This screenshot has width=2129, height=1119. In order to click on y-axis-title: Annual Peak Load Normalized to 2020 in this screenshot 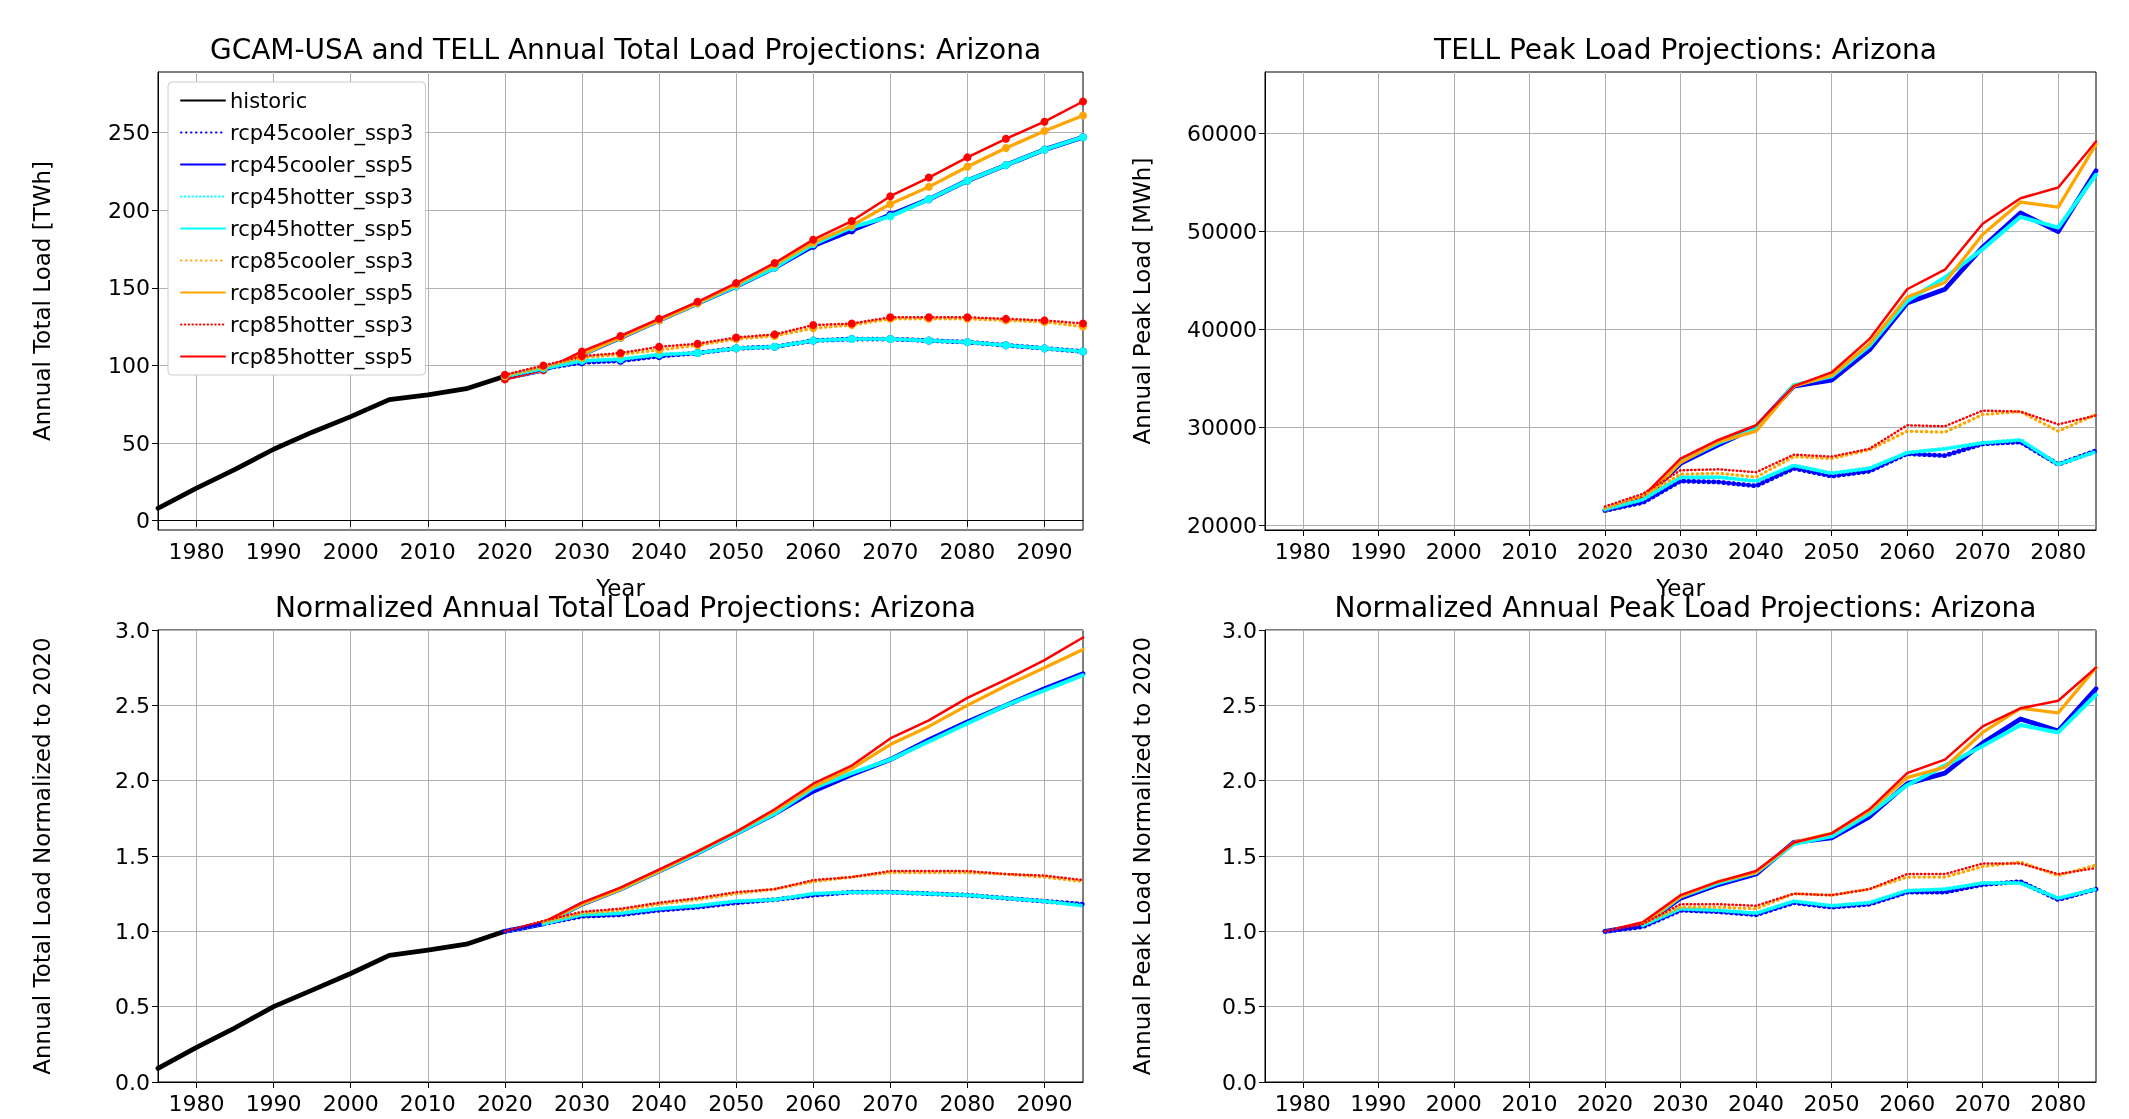, I will do `click(1141, 856)`.